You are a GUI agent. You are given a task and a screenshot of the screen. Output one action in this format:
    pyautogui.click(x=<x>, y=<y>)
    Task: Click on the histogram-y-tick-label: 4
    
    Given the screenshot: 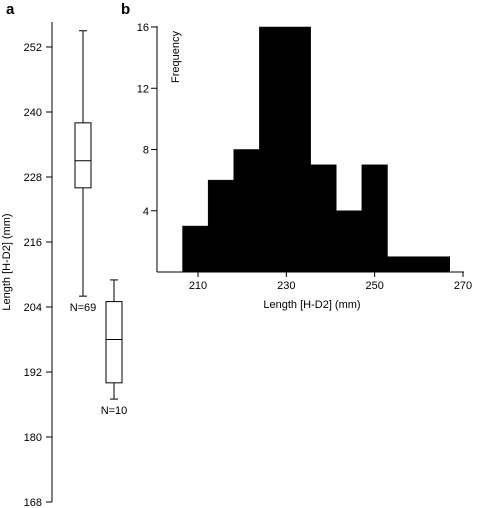 What is the action you would take?
    pyautogui.click(x=146, y=212)
    